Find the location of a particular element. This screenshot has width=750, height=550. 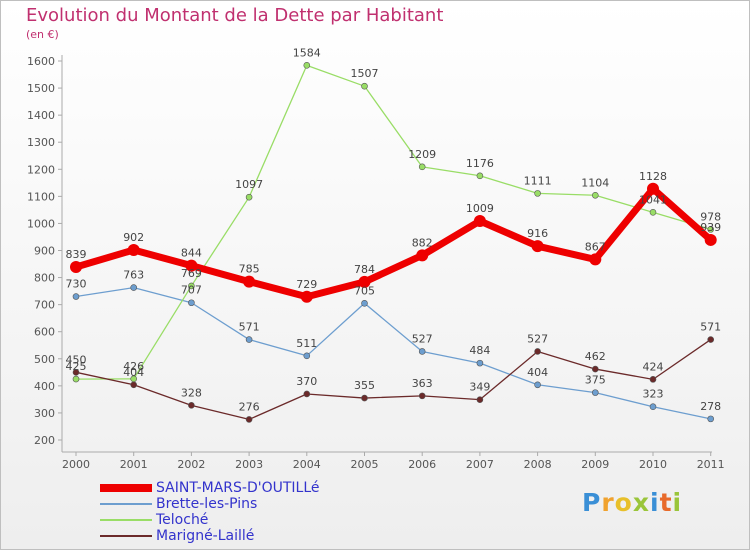

data-label-teloche: 1209 is located at coordinates (422, 154).